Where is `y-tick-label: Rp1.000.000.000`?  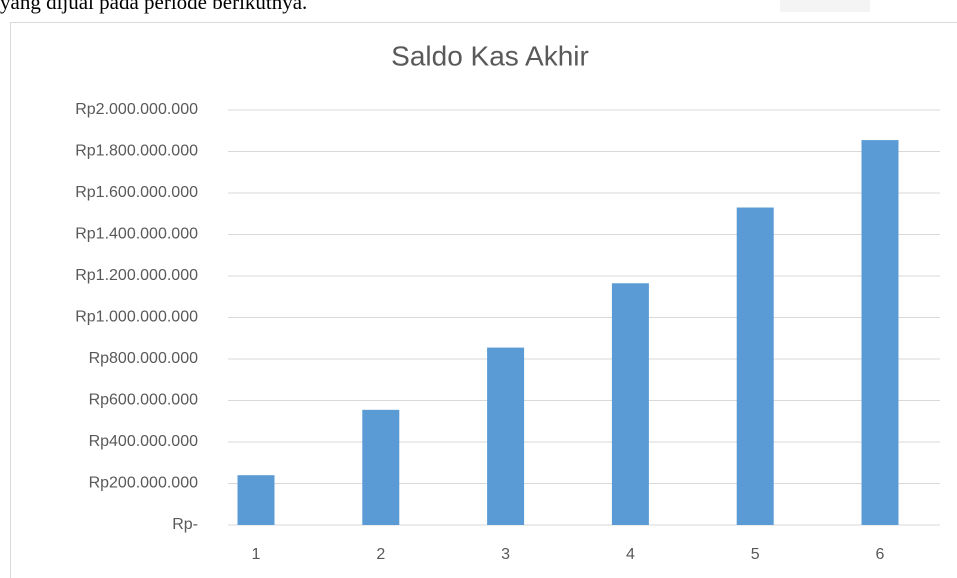
y-tick-label: Rp1.000.000.000 is located at coordinates (136, 317).